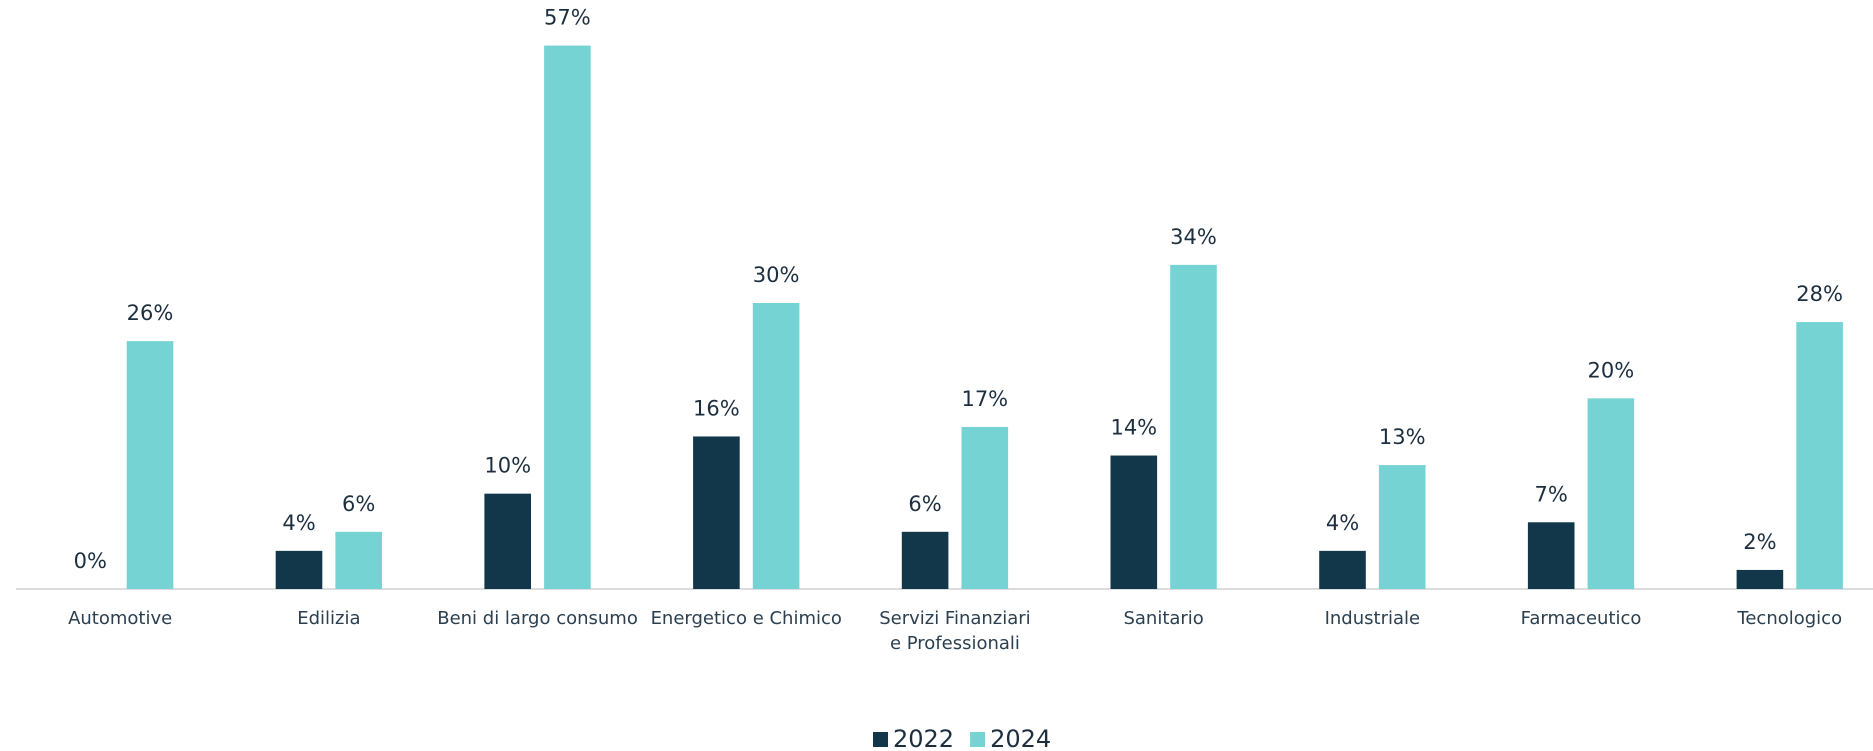 The height and width of the screenshot is (751, 1873). What do you see at coordinates (776, 275) in the screenshot?
I see `value-label: 30%` at bounding box center [776, 275].